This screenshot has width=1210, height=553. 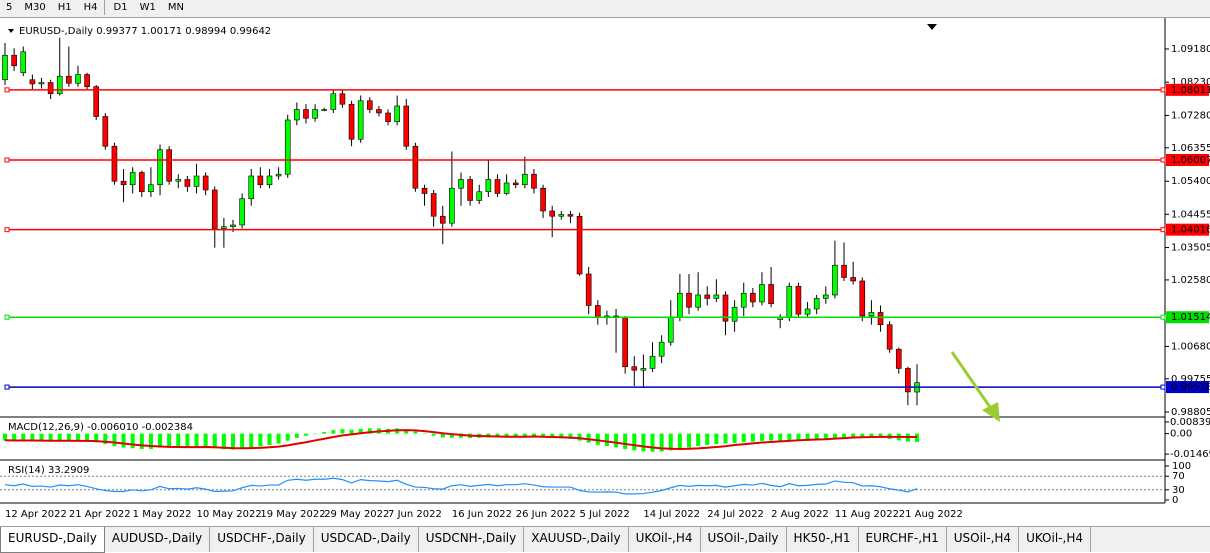 What do you see at coordinates (262, 539) in the screenshot?
I see `chart-tab: USDCHF-,Daily` at bounding box center [262, 539].